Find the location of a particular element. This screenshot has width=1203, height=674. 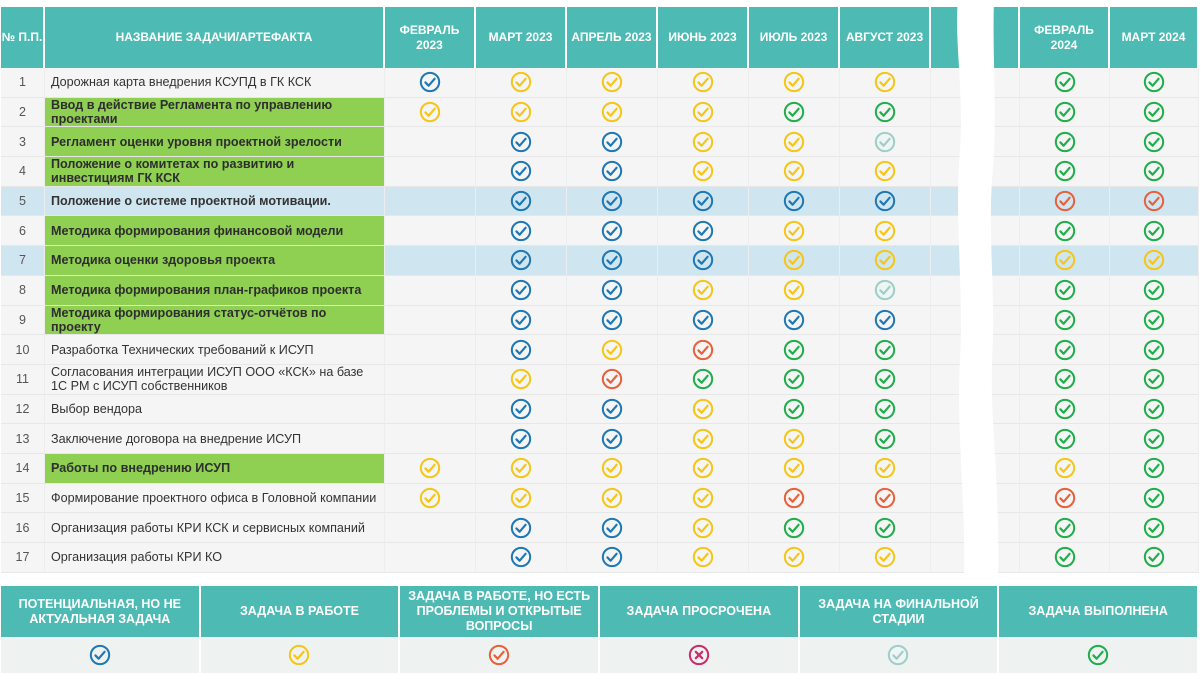

header-month: ФЕВРАЛЬ 2023 is located at coordinates (430, 37).